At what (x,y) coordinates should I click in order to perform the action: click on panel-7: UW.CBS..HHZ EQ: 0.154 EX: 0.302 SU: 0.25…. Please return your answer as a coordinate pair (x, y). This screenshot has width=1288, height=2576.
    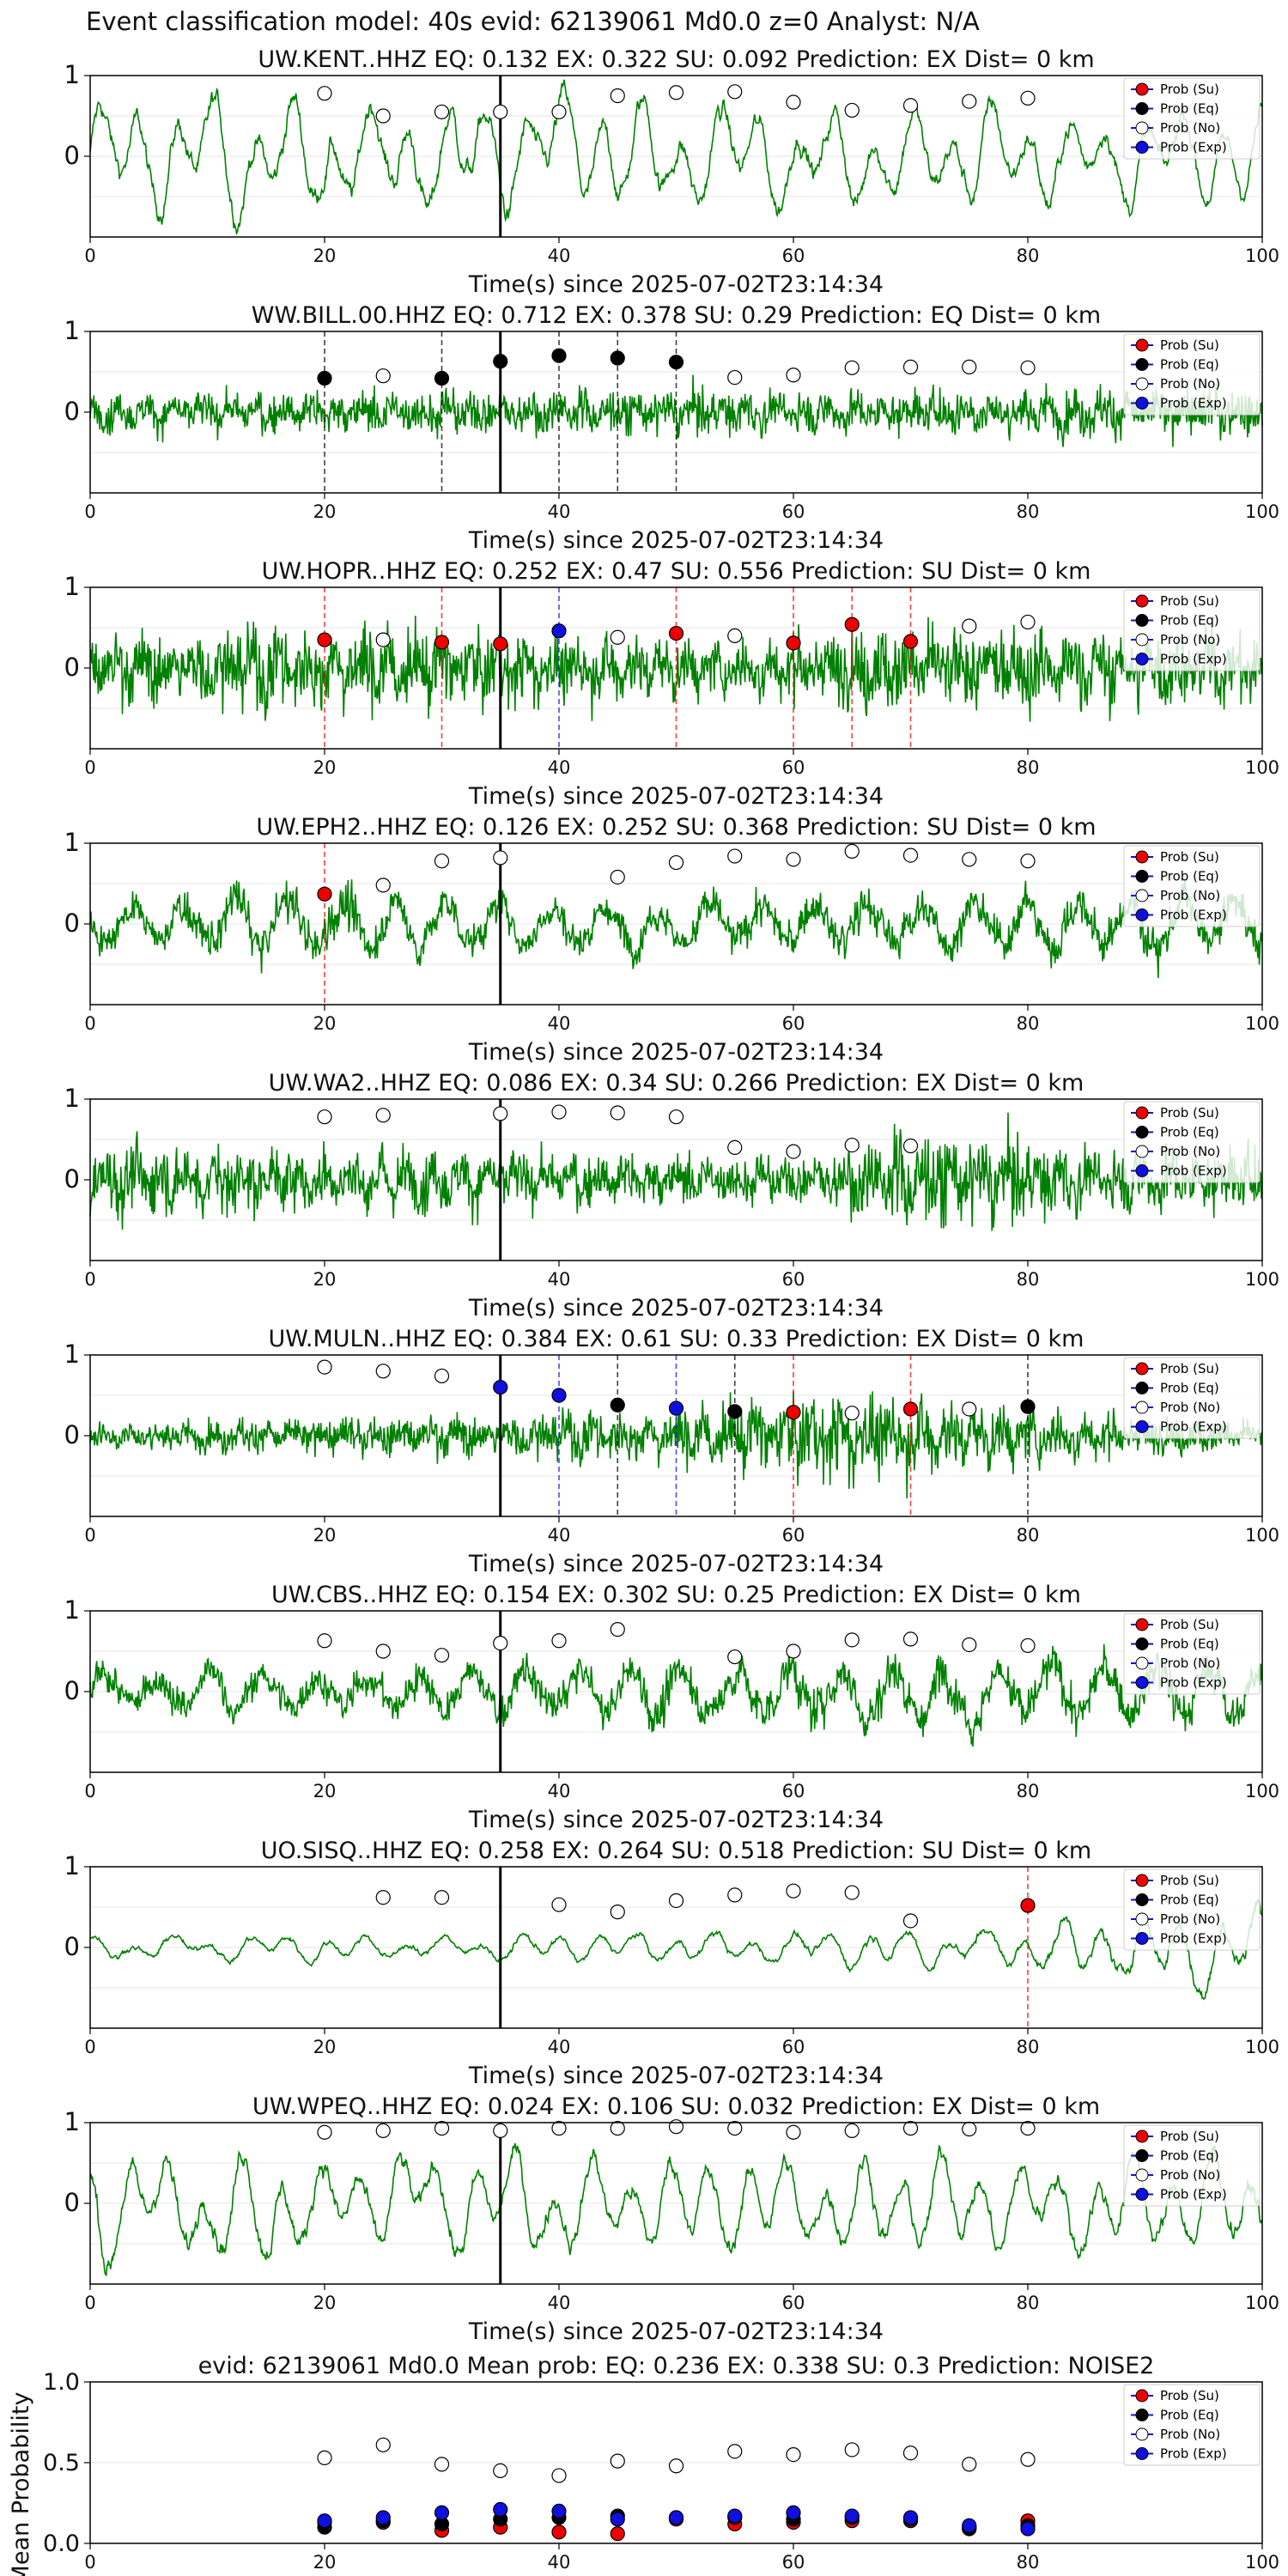
    Looking at the image, I should click on (672, 1708).